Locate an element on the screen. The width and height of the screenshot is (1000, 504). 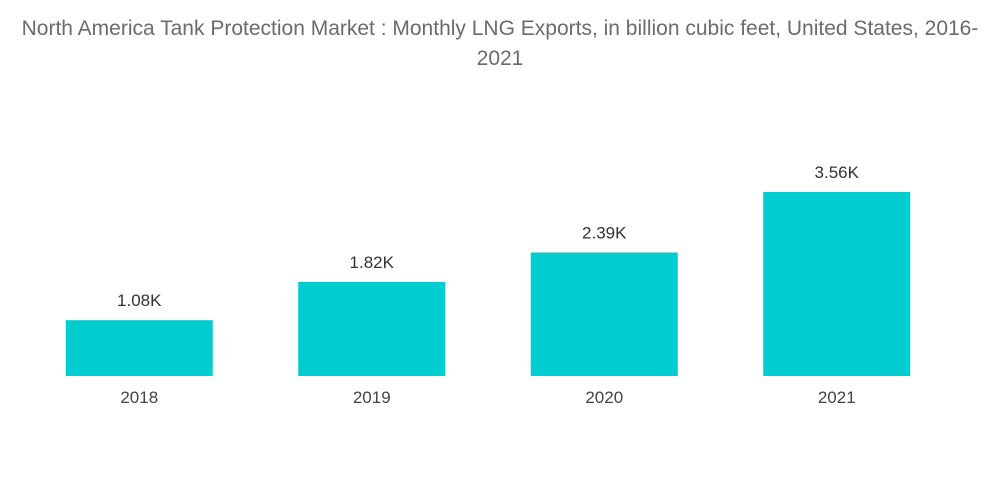
x-tick-label-2018: 2018 is located at coordinates (139, 397).